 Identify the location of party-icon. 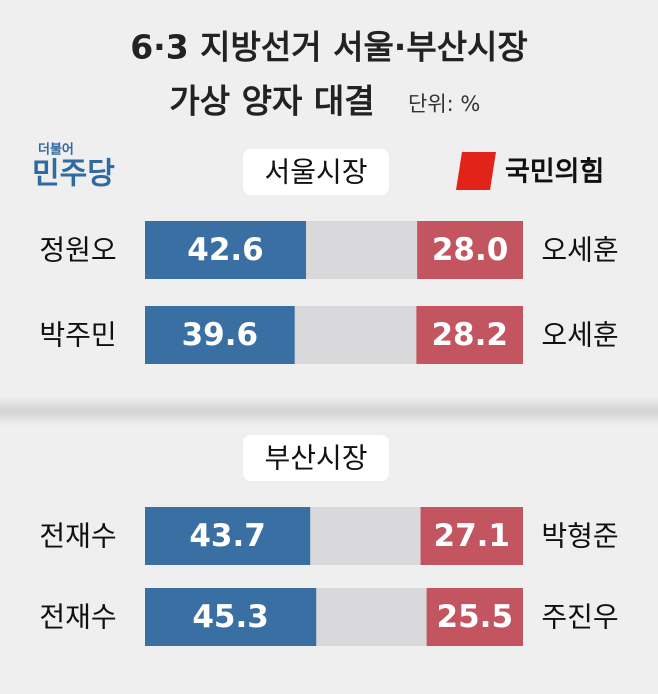
(476, 171).